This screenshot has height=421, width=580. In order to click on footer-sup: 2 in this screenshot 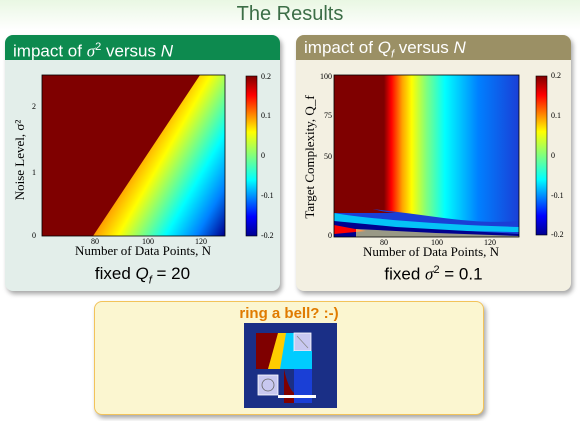, I will do `click(436, 270)`.